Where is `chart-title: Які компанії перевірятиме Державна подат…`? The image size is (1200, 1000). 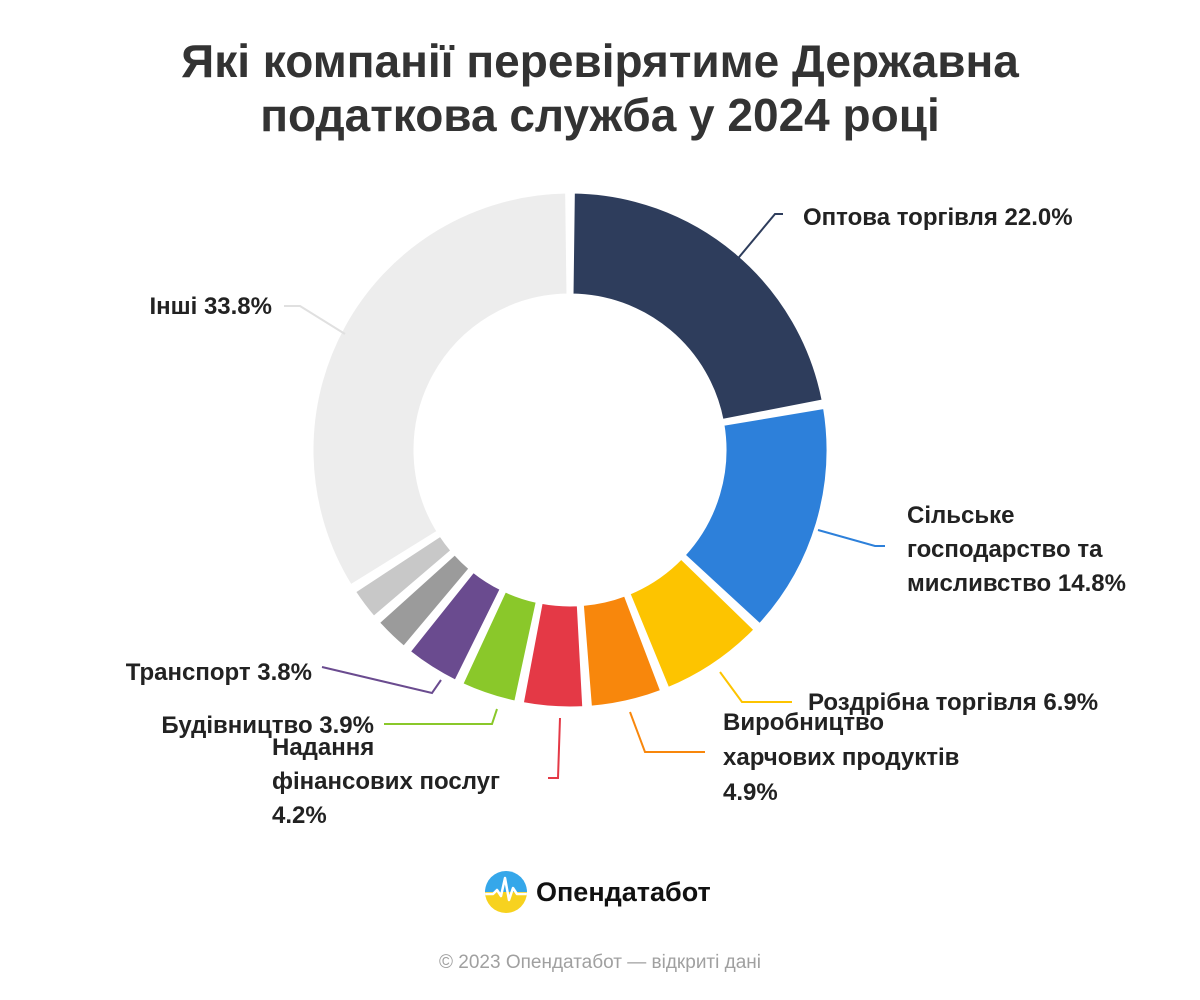
chart-title: Які компанії перевірятиме Державна подат… is located at coordinates (600, 88).